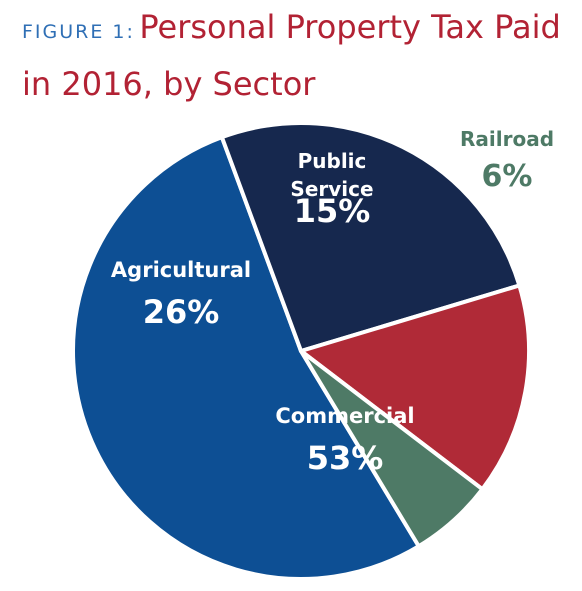 The image size is (582, 591). Describe the element at coordinates (332, 161) in the screenshot. I see `slice-name-label-public-service-1: Public` at that location.